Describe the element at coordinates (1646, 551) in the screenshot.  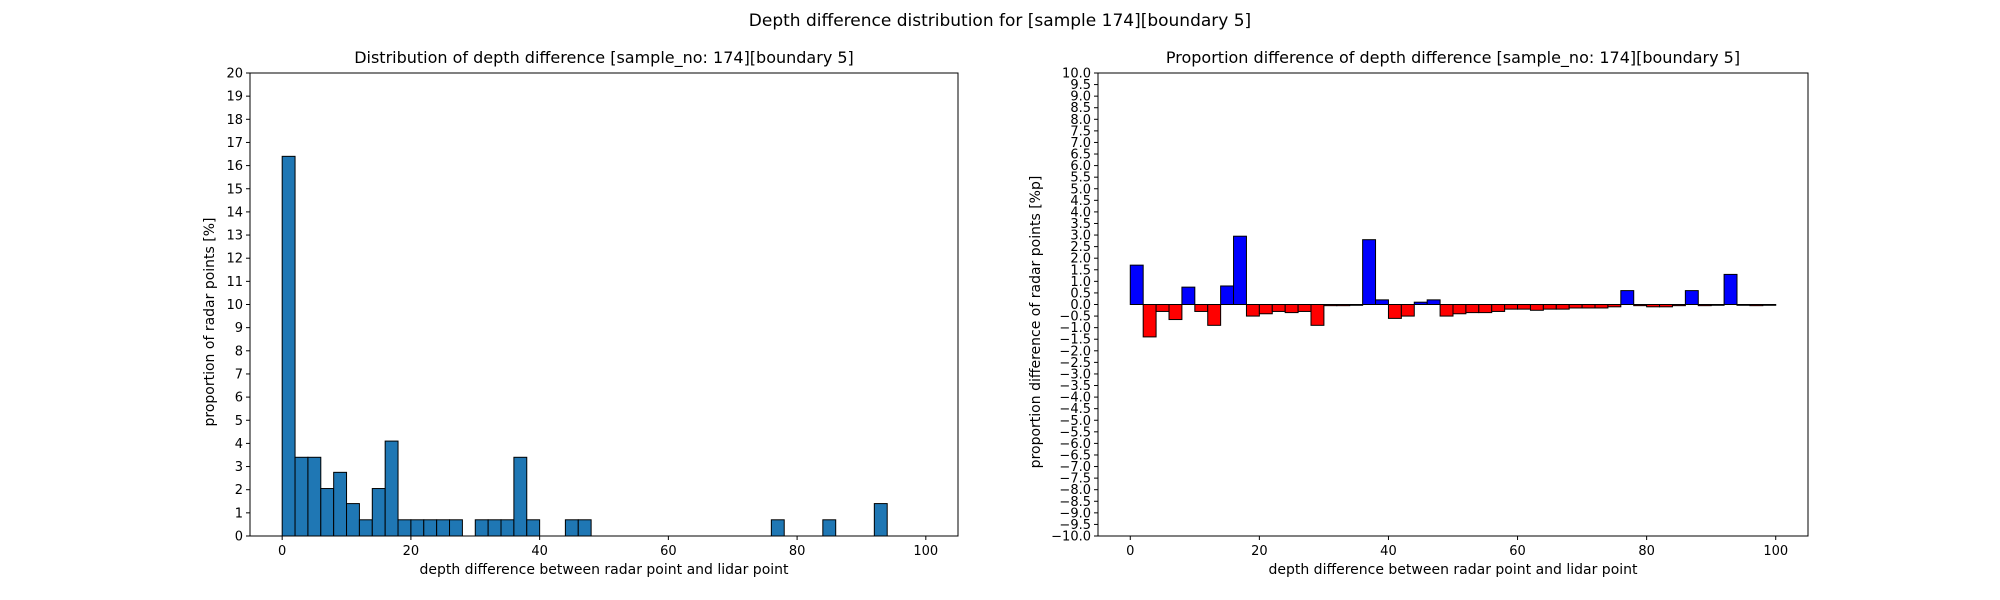
I see `right-x-tick-label: 80` at that location.